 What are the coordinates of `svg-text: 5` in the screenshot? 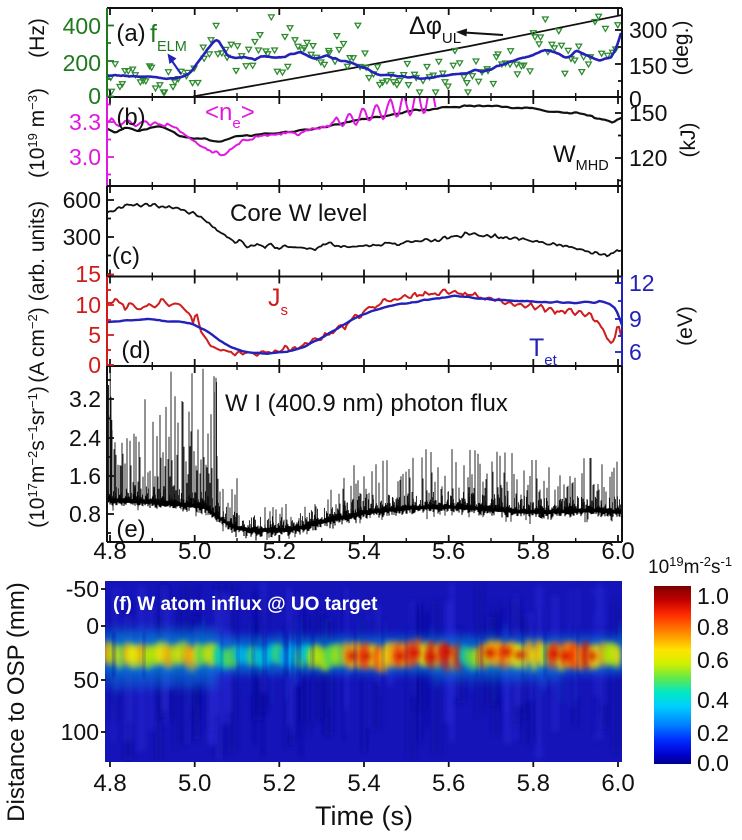 It's located at (94, 335).